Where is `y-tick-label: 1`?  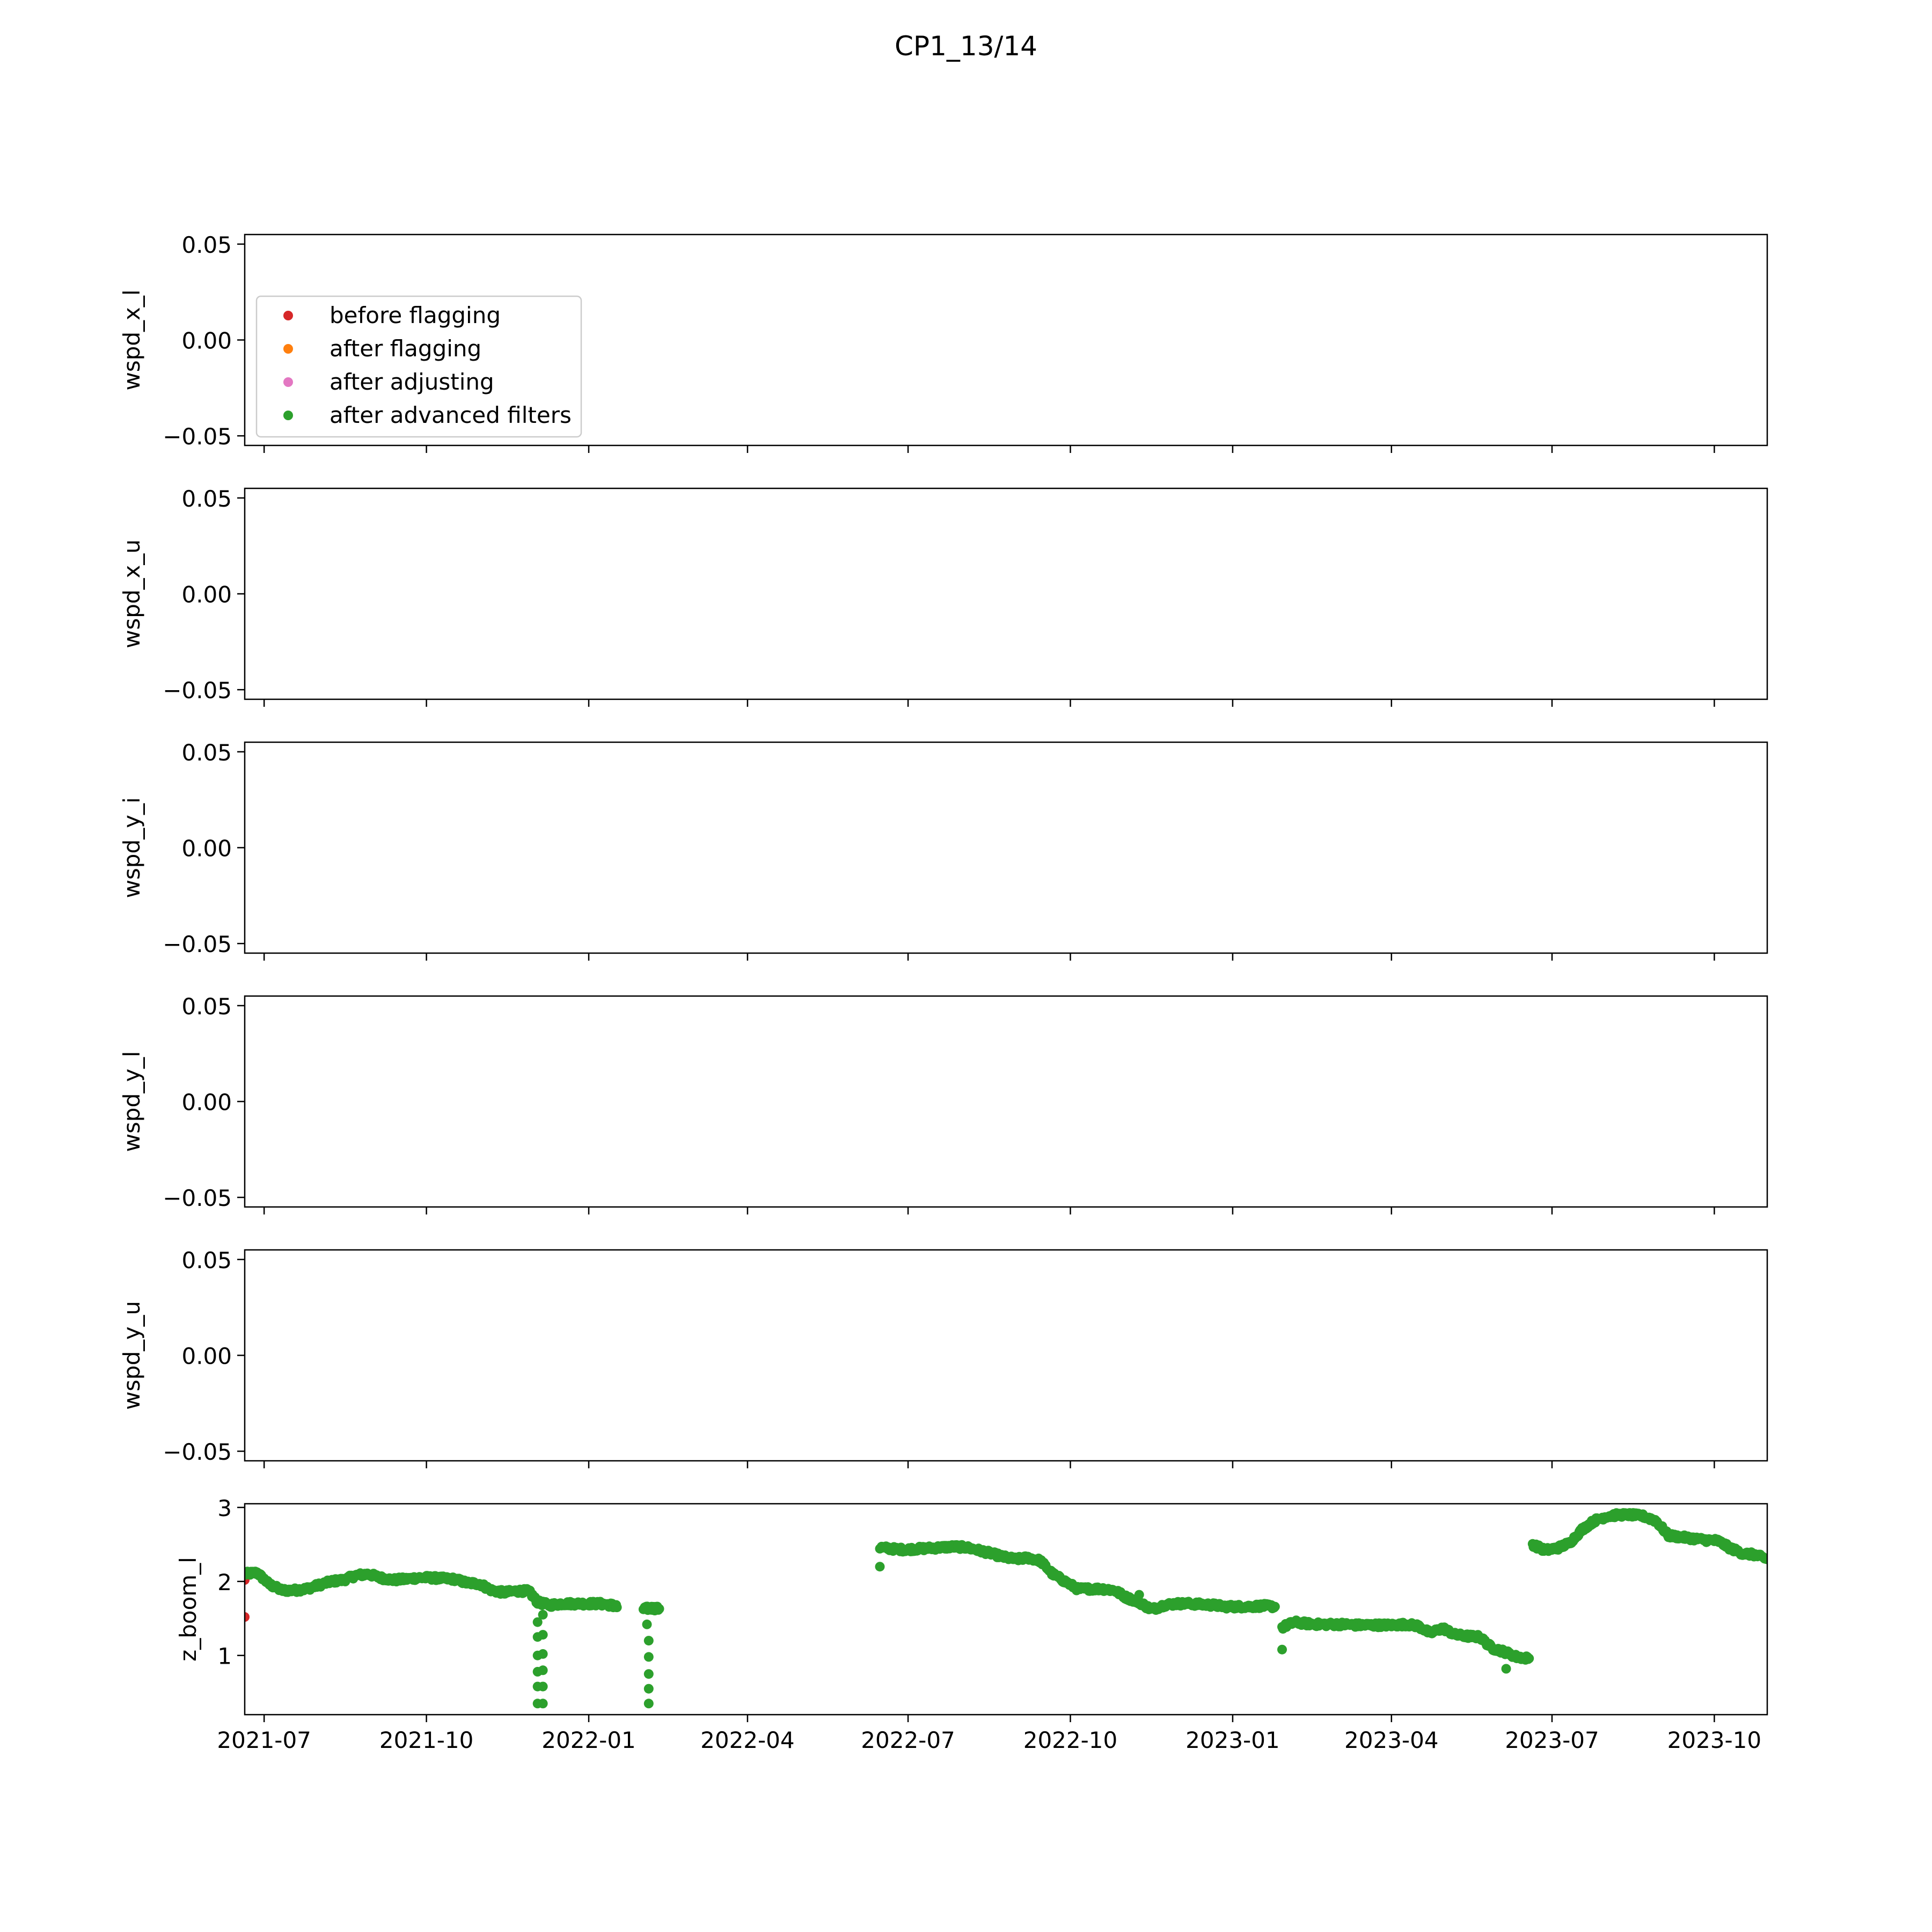 y-tick-label: 1 is located at coordinates (224, 1656).